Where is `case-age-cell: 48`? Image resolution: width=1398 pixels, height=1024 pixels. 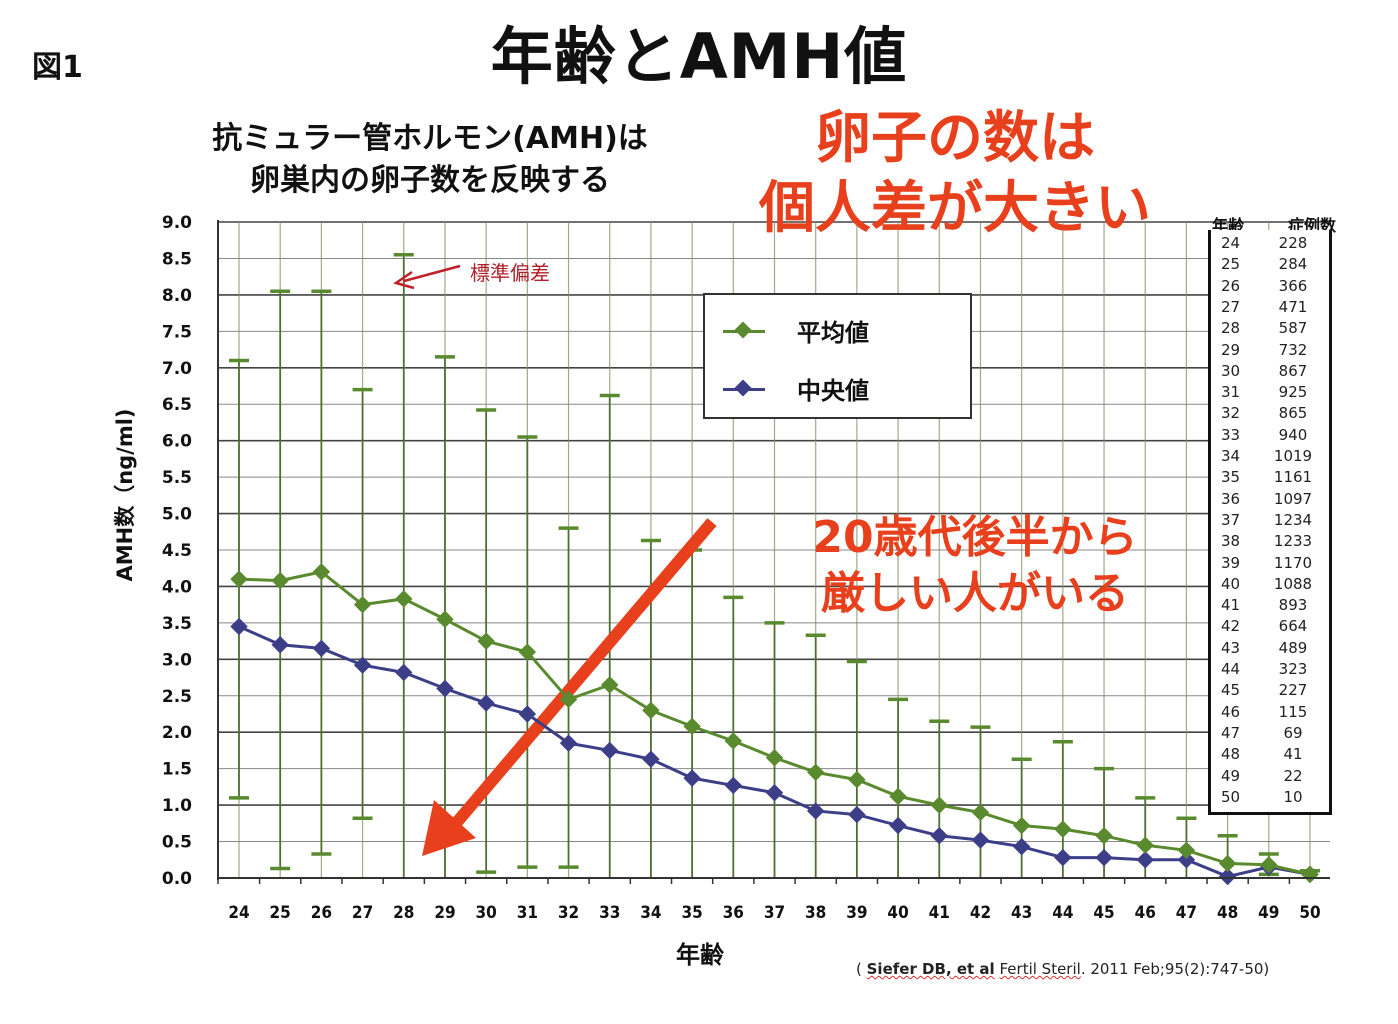 case-age-cell: 48 is located at coordinates (1231, 754).